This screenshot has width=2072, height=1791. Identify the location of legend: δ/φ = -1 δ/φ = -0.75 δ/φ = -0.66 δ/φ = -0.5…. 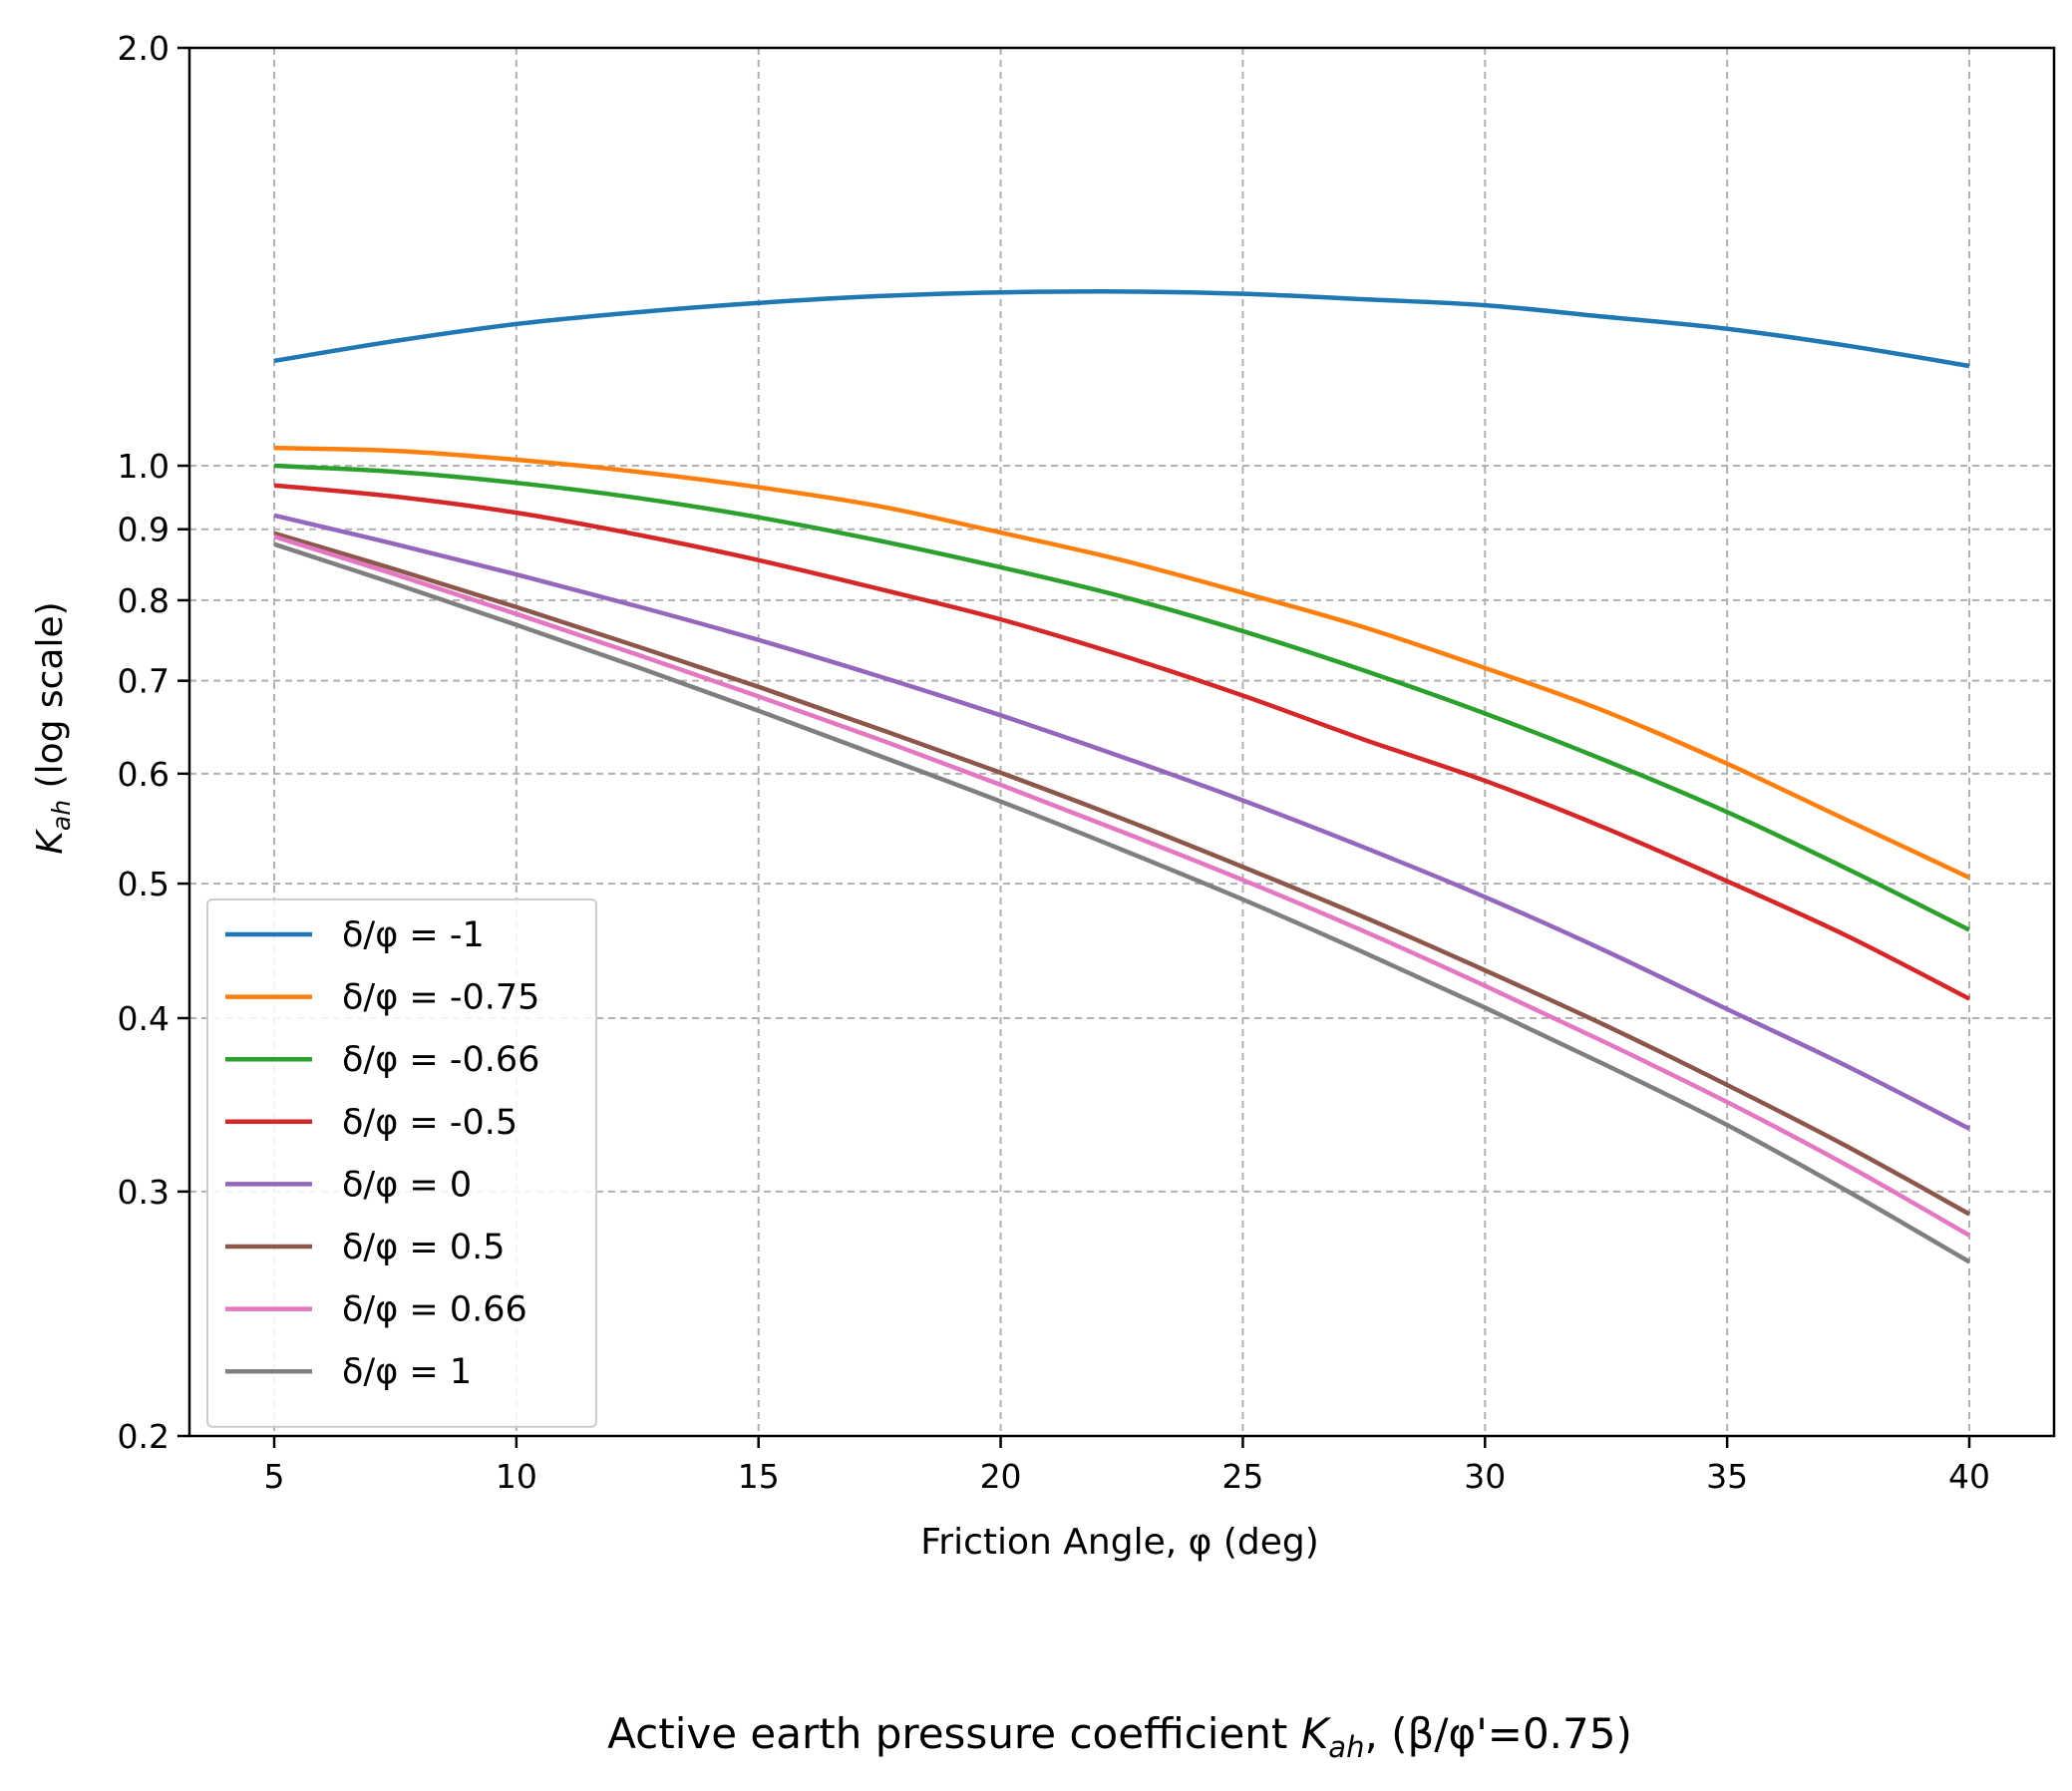
(401, 1163).